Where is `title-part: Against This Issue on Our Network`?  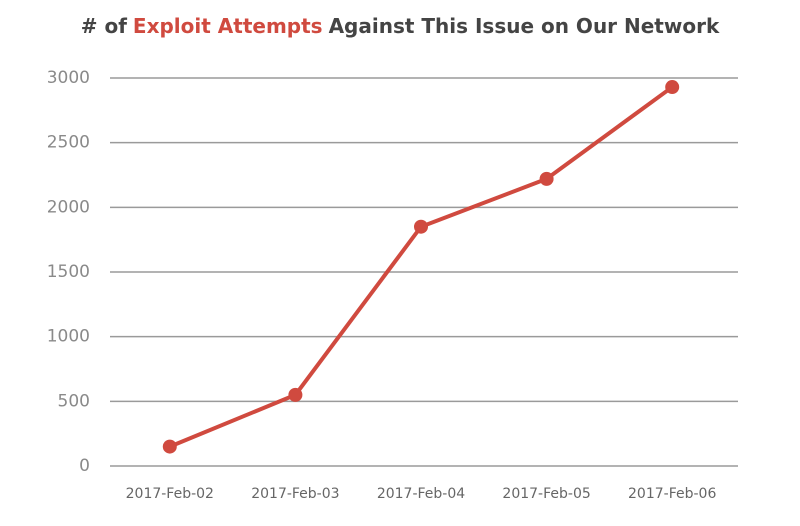
title-part: Against This Issue on Our Network is located at coordinates (524, 26).